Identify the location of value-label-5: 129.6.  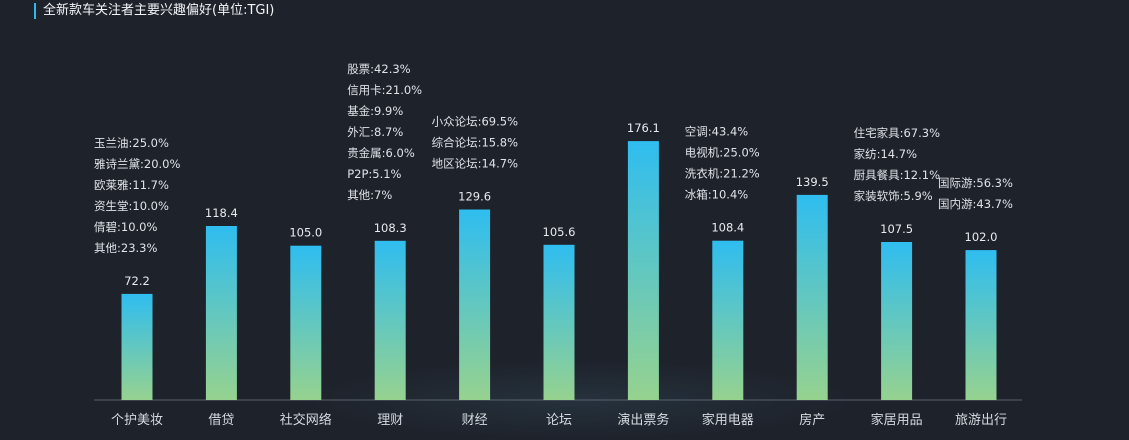
(474, 197).